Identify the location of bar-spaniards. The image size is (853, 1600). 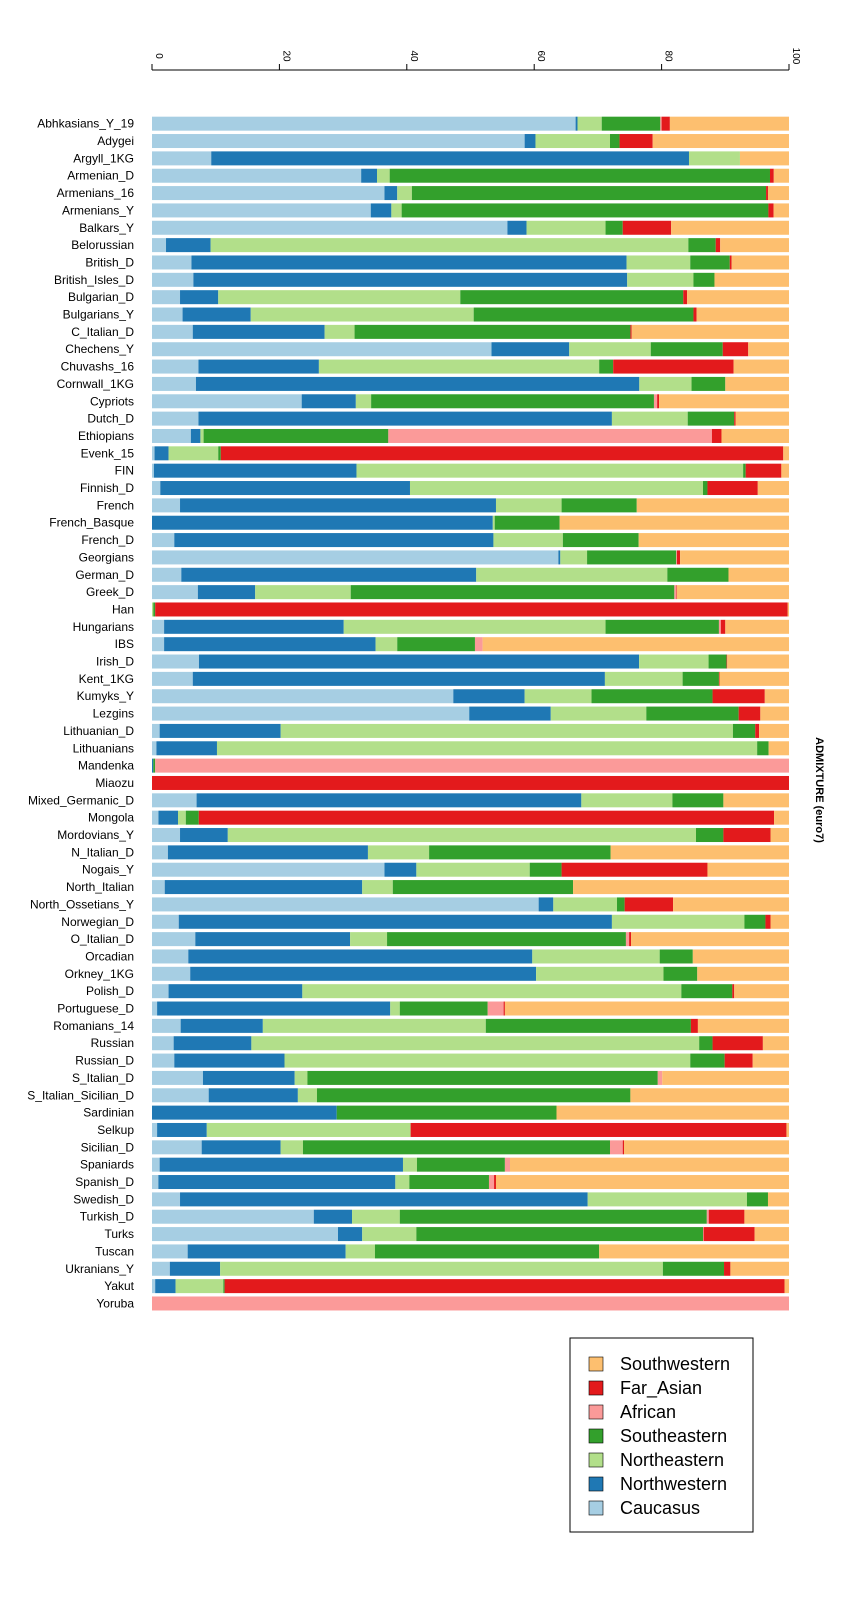
(470, 1164).